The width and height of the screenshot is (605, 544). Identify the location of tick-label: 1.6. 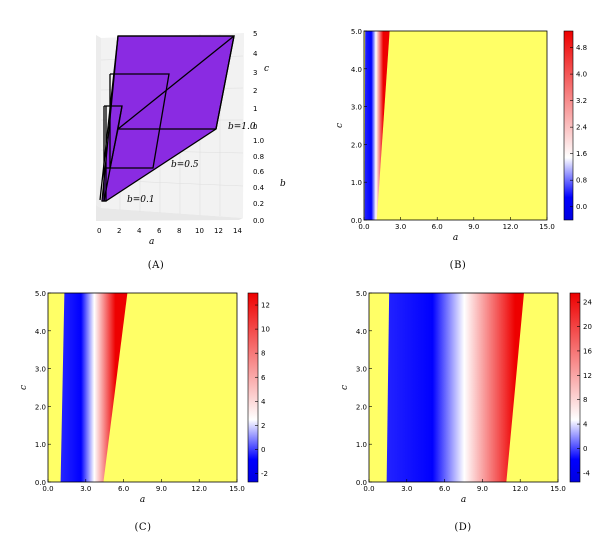
(582, 154).